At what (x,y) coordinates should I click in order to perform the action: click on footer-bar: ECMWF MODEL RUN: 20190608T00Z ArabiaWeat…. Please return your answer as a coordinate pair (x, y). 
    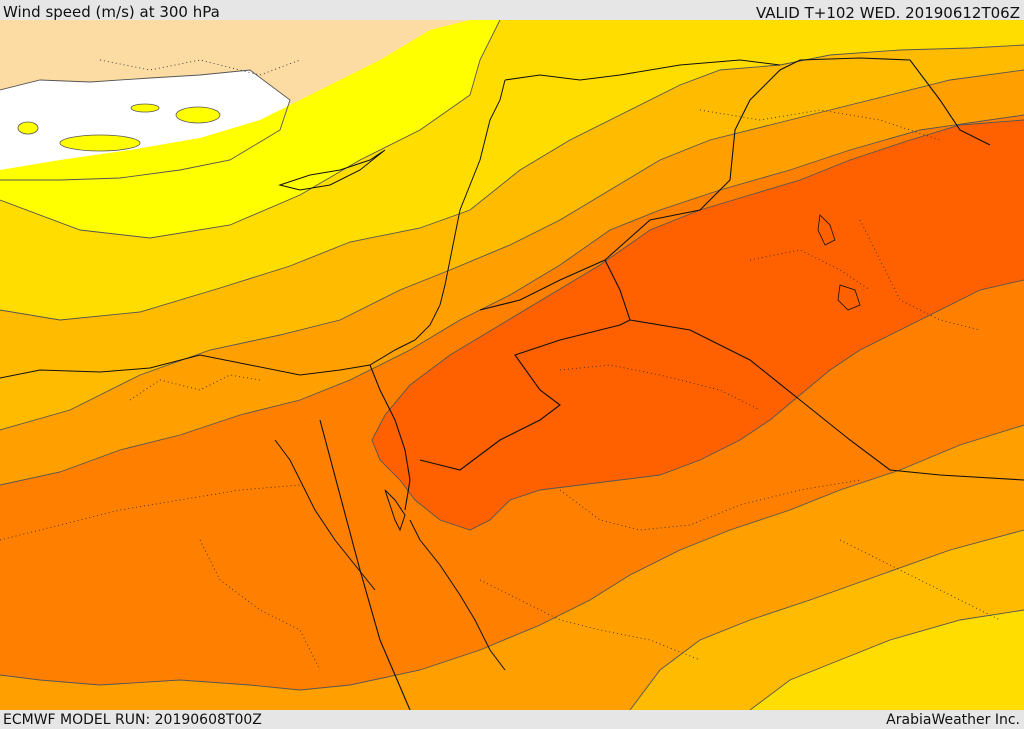
    Looking at the image, I should click on (512, 719).